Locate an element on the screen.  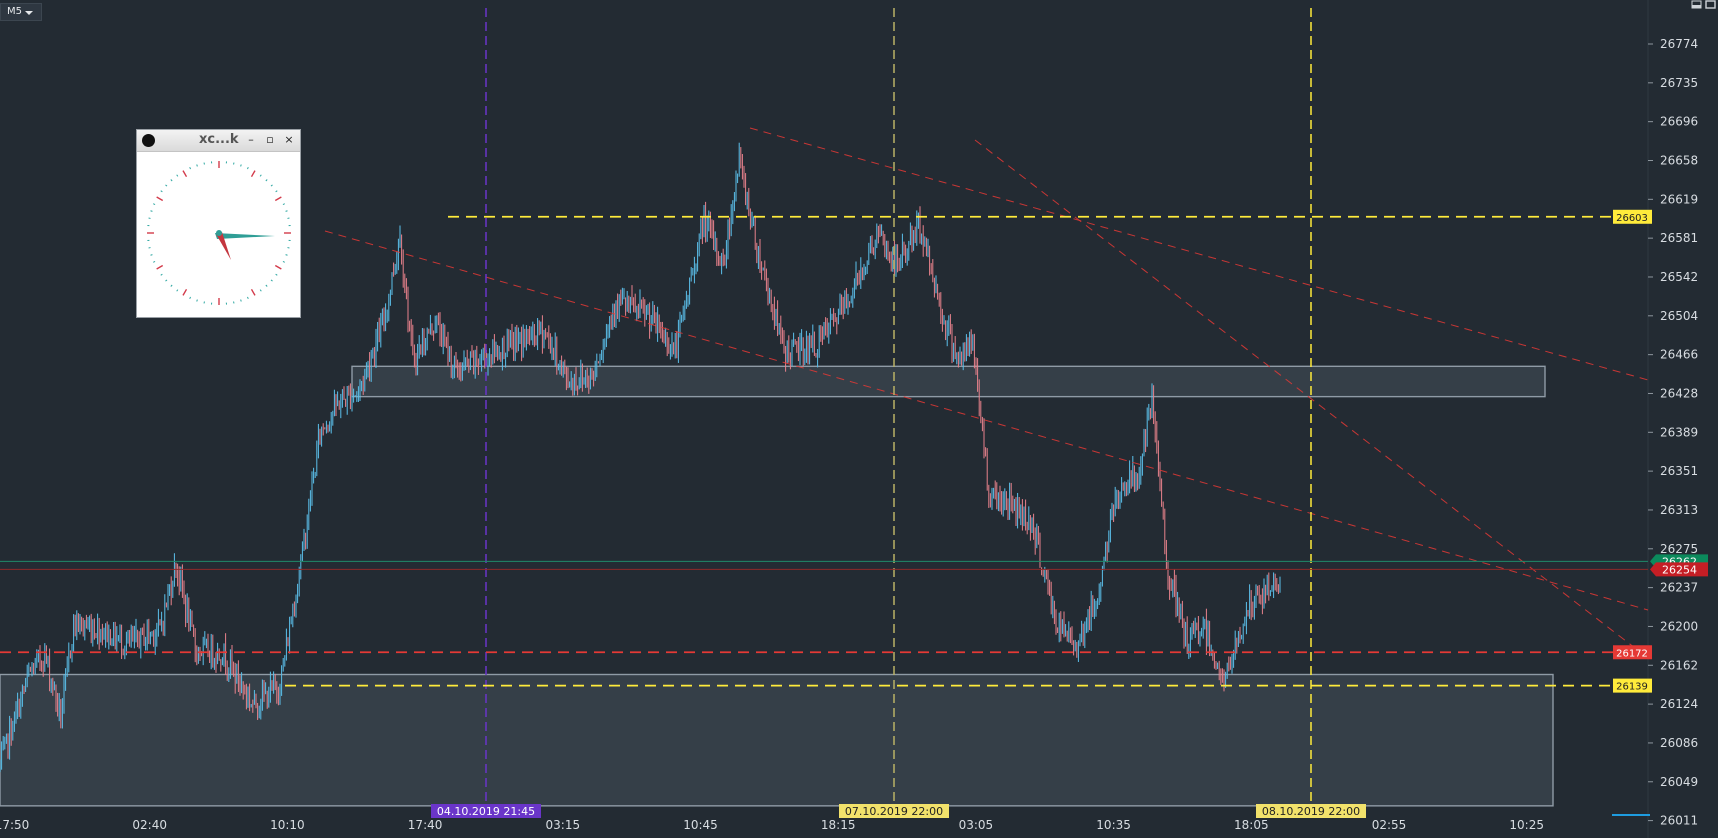
current-price-tag is located at coordinates (1679, 569).